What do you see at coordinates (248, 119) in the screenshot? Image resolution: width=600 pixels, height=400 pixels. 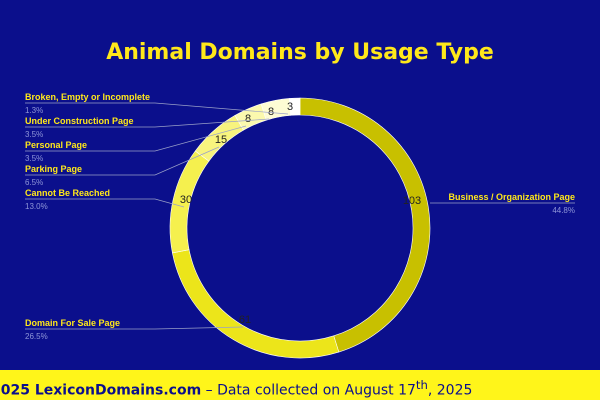 I see `value-label-personal-page: 8` at bounding box center [248, 119].